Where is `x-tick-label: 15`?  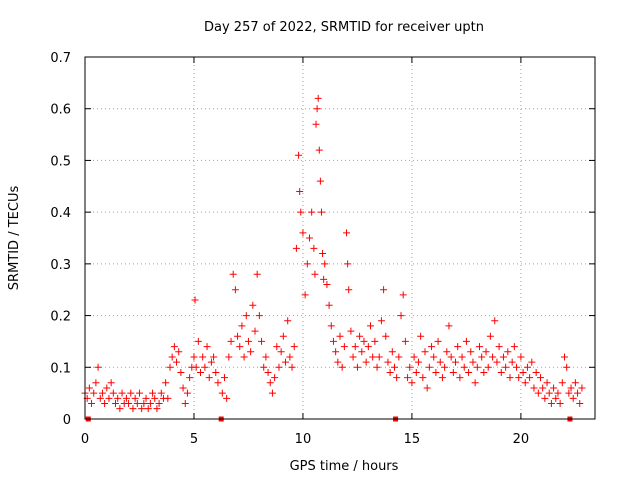 x-tick-label: 15 is located at coordinates (412, 439).